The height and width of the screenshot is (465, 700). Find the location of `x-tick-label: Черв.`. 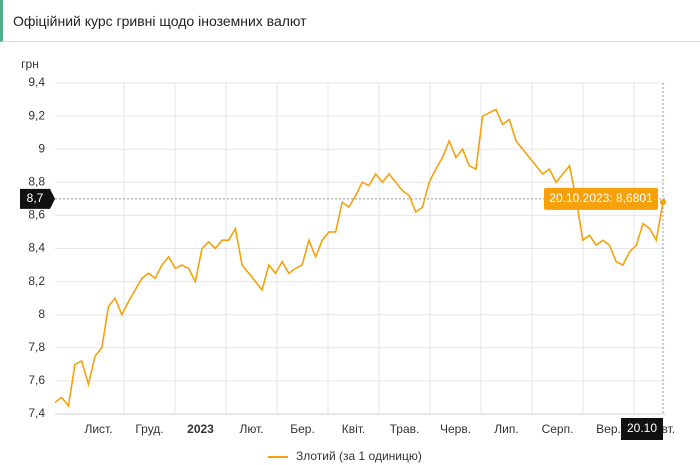

x-tick-label: Черв. is located at coordinates (455, 429).